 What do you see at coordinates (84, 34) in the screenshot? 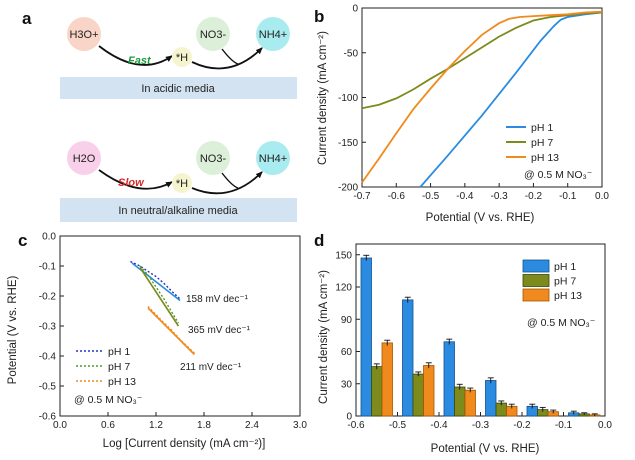
I see `h3o-circle` at bounding box center [84, 34].